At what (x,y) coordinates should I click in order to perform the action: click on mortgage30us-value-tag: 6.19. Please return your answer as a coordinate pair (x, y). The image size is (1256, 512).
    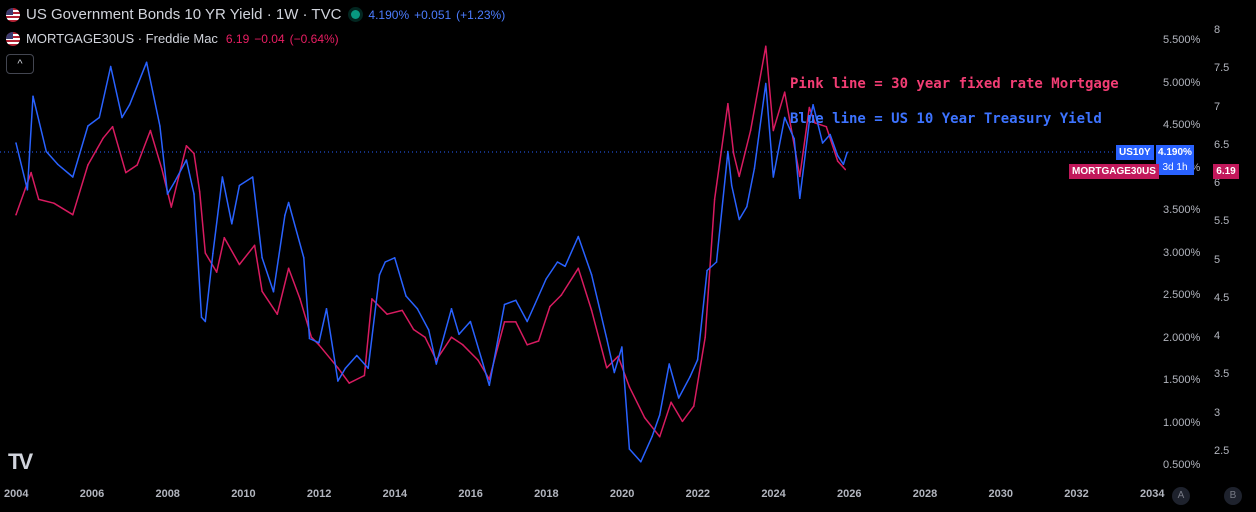
    Looking at the image, I should click on (1226, 171).